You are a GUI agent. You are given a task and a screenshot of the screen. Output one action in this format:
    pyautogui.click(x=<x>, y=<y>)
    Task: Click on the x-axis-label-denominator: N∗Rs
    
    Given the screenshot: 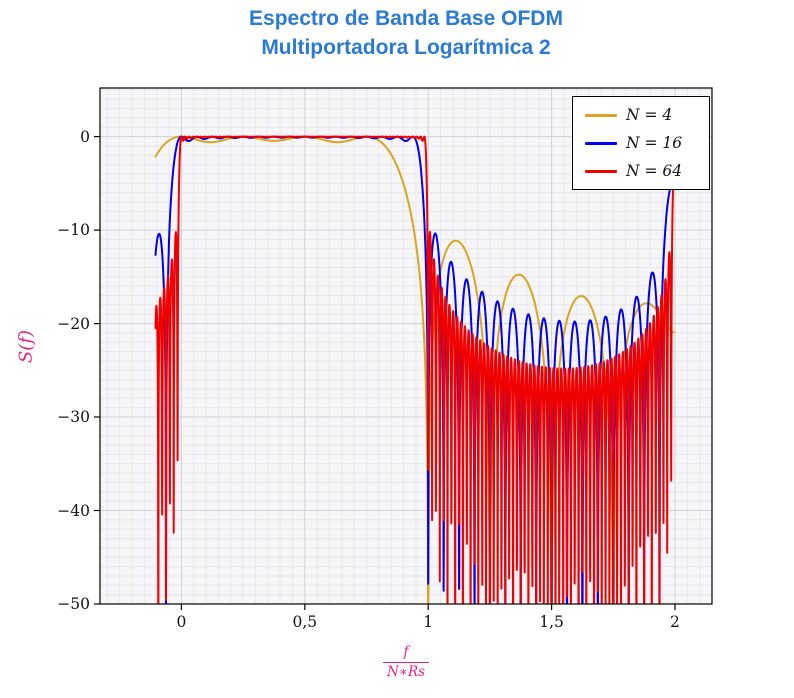 What is the action you would take?
    pyautogui.click(x=406, y=672)
    